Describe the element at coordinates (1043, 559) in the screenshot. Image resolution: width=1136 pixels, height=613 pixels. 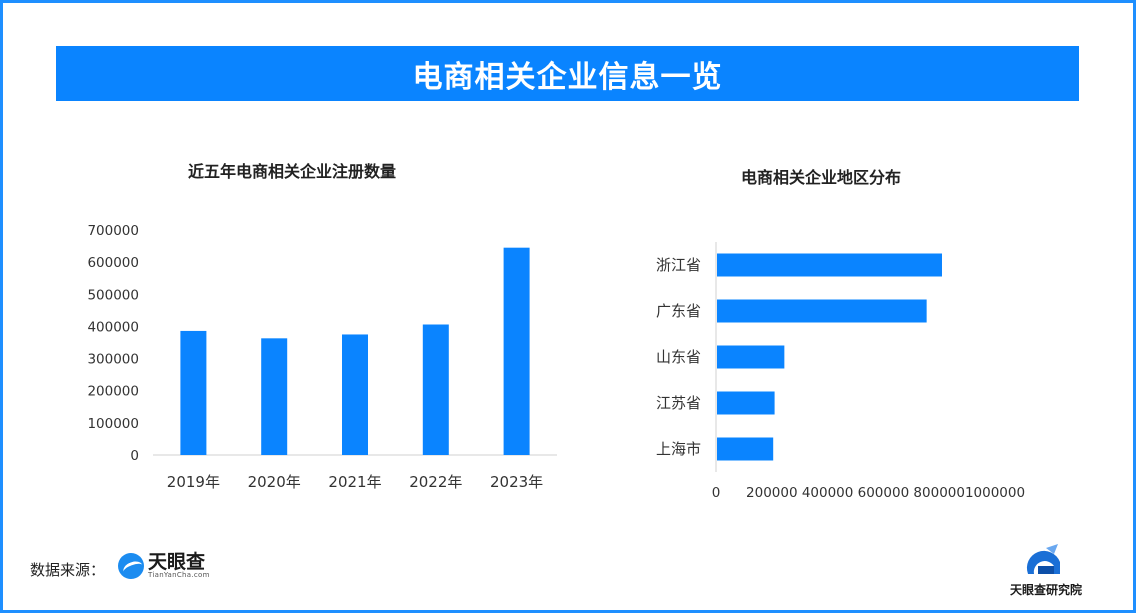
I see `institute-mark-icon` at that location.